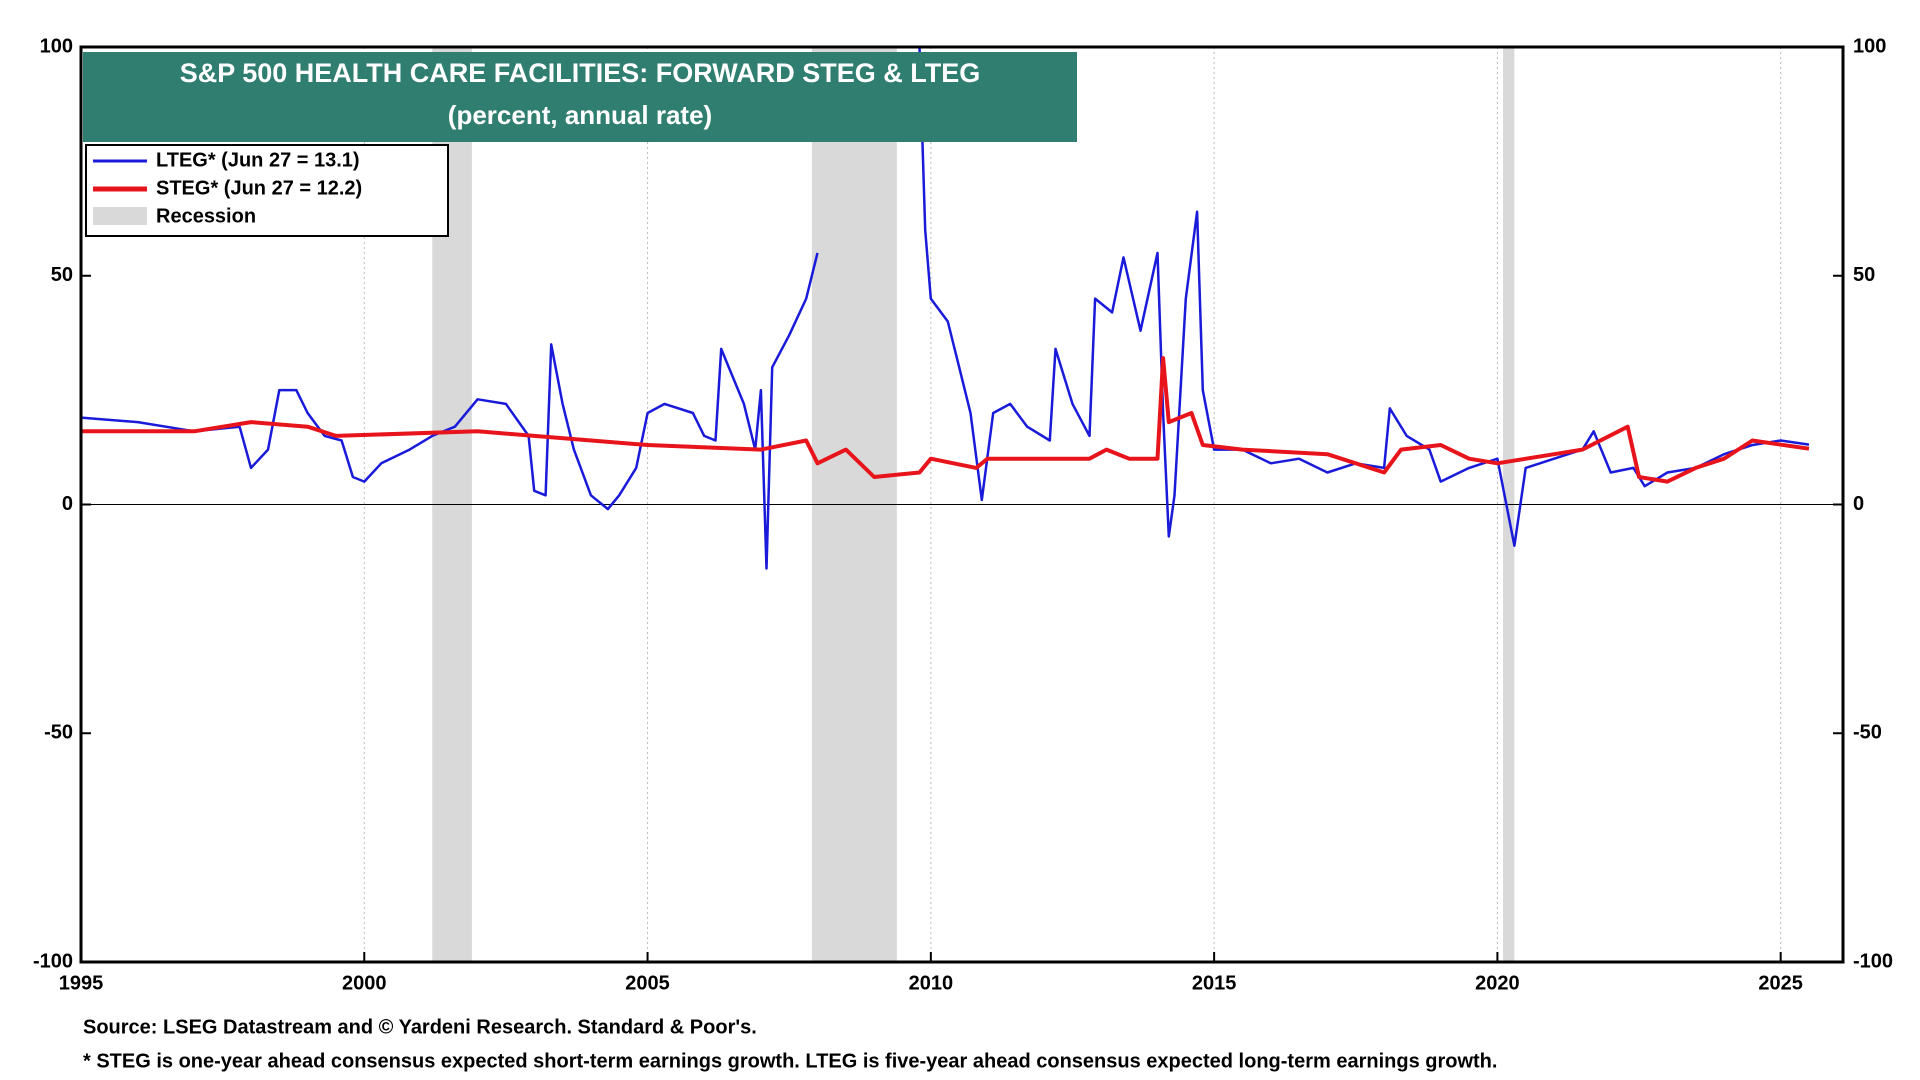  I want to click on y2-tick-label: 100, so click(1869, 46).